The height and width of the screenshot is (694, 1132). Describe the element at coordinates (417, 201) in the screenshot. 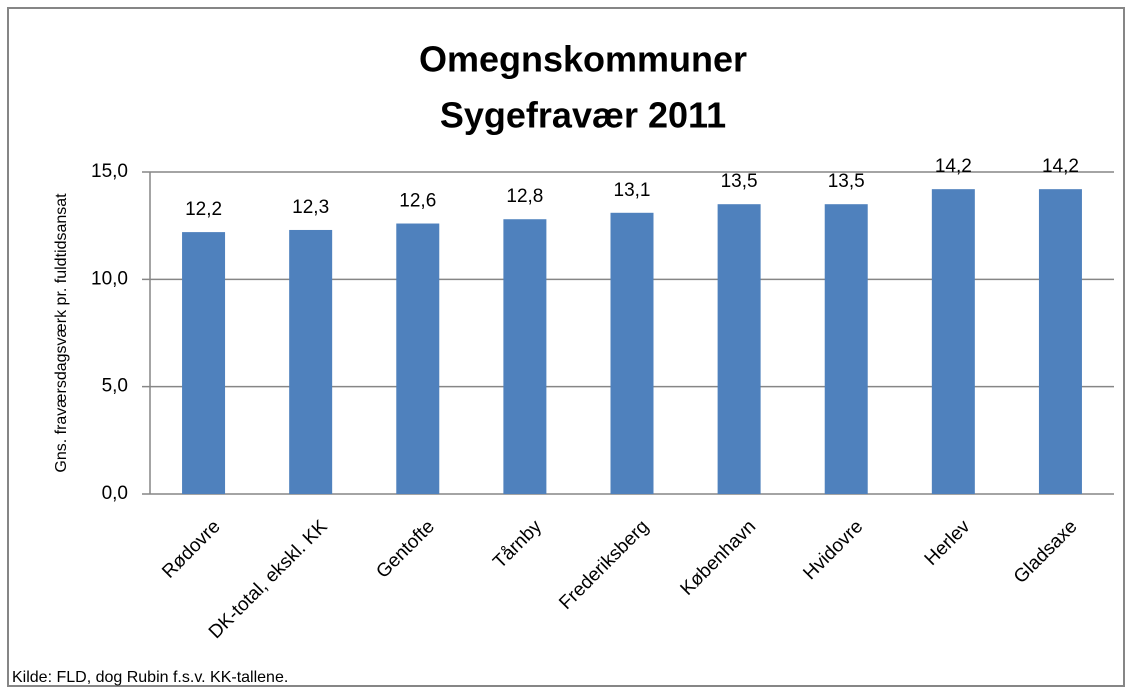

I see `value-label: 12,6` at that location.